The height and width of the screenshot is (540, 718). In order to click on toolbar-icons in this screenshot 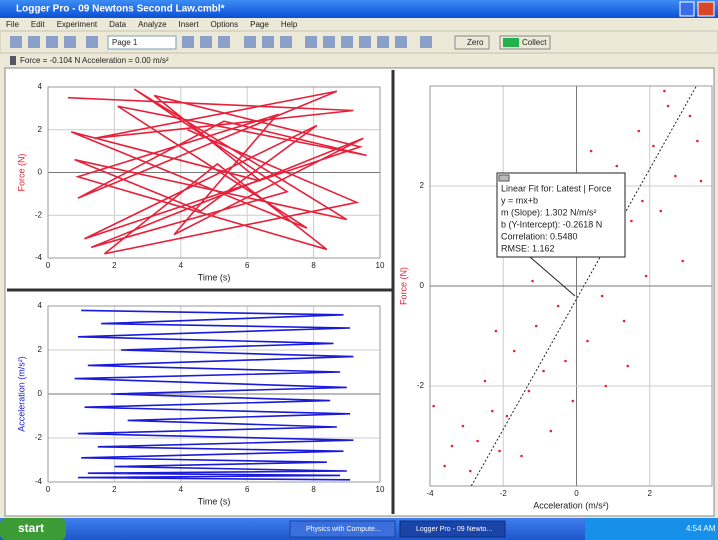, I will do `click(221, 42)`.